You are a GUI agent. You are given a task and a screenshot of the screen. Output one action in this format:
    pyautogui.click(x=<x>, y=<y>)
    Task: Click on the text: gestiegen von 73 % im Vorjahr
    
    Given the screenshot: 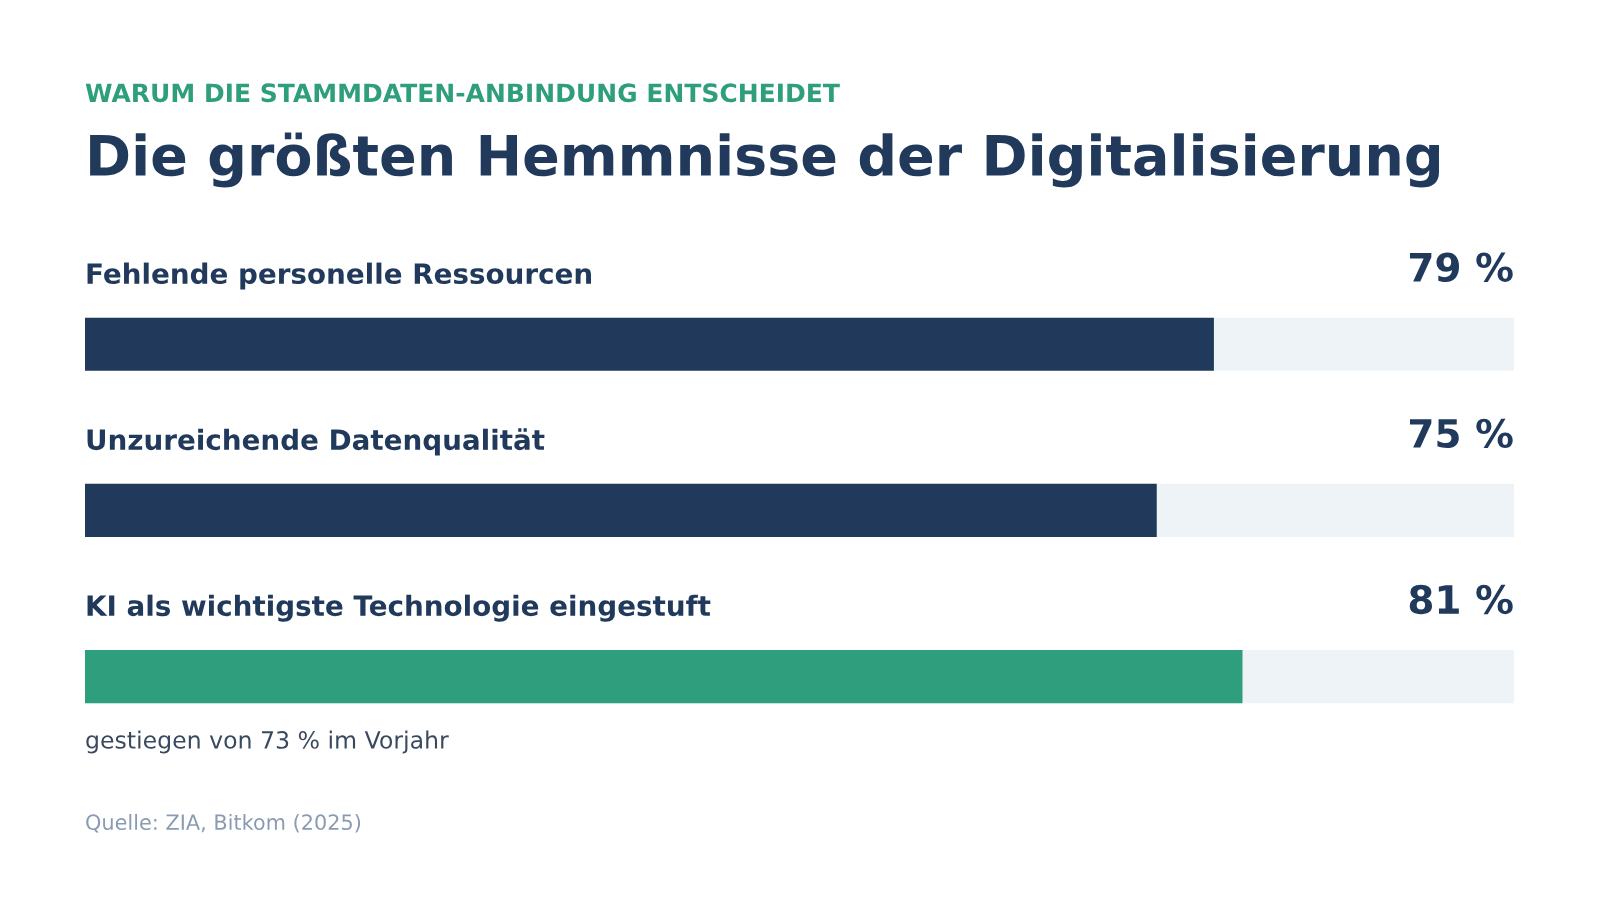 What is the action you would take?
    pyautogui.click(x=267, y=742)
    